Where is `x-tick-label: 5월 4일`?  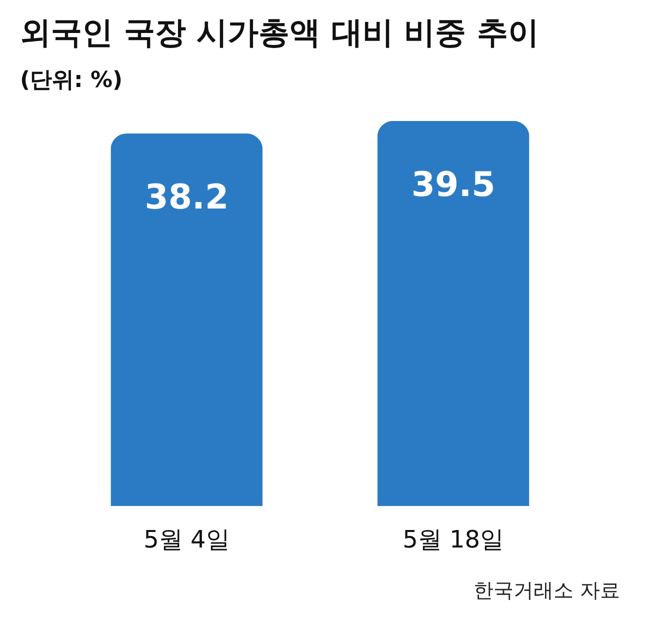 x-tick-label: 5월 4일 is located at coordinates (187, 540).